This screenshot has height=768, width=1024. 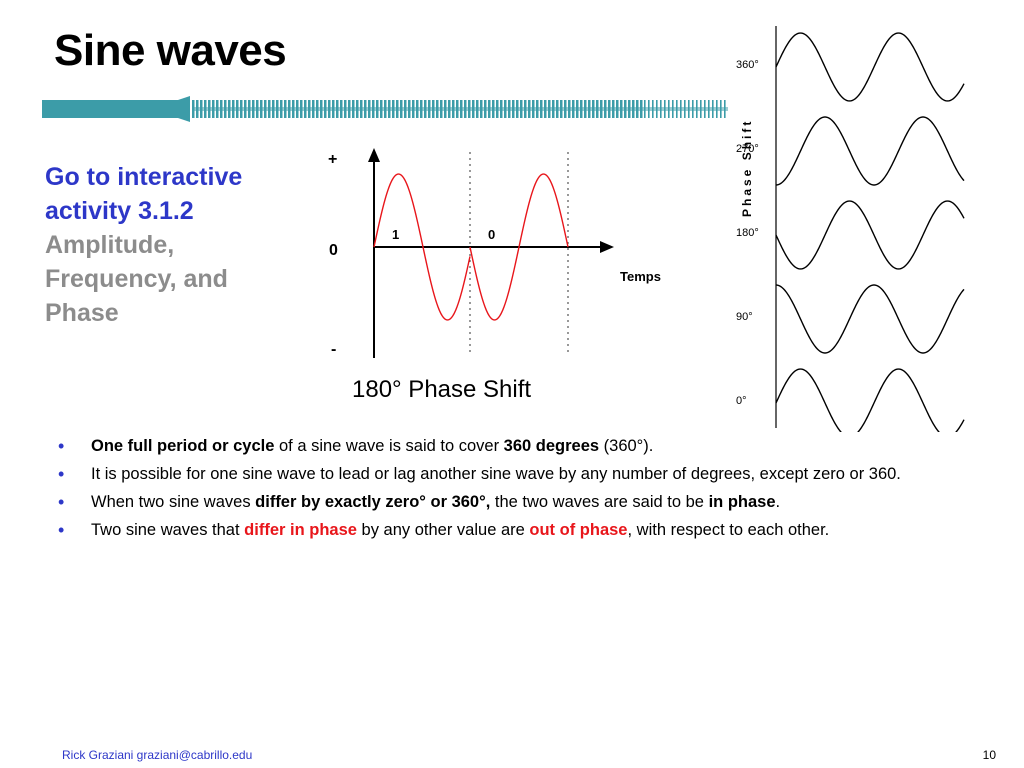 What do you see at coordinates (491, 234) in the screenshot?
I see `wave-2-label: 0` at bounding box center [491, 234].